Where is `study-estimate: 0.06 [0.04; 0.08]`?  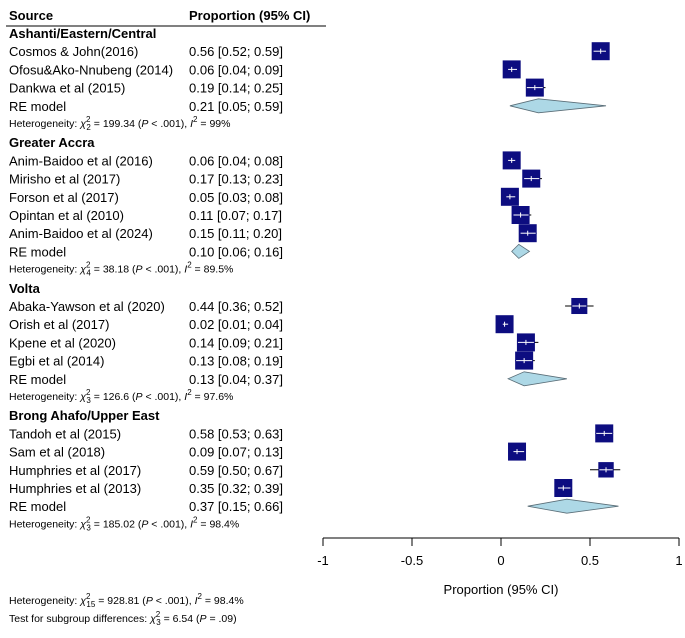 study-estimate: 0.06 [0.04; 0.08] is located at coordinates (236, 160).